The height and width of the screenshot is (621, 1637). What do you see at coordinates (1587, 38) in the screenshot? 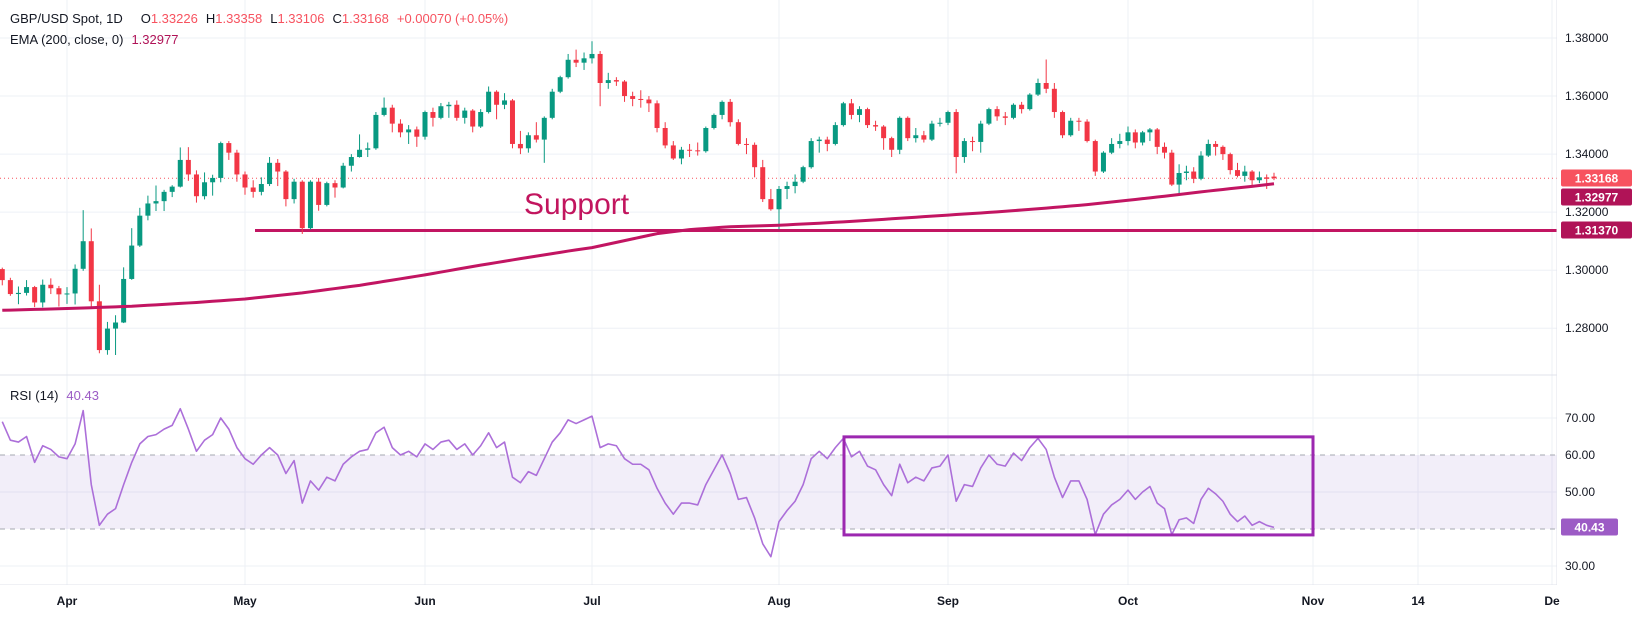
I see `price-tick-label: 1.38000` at bounding box center [1587, 38].